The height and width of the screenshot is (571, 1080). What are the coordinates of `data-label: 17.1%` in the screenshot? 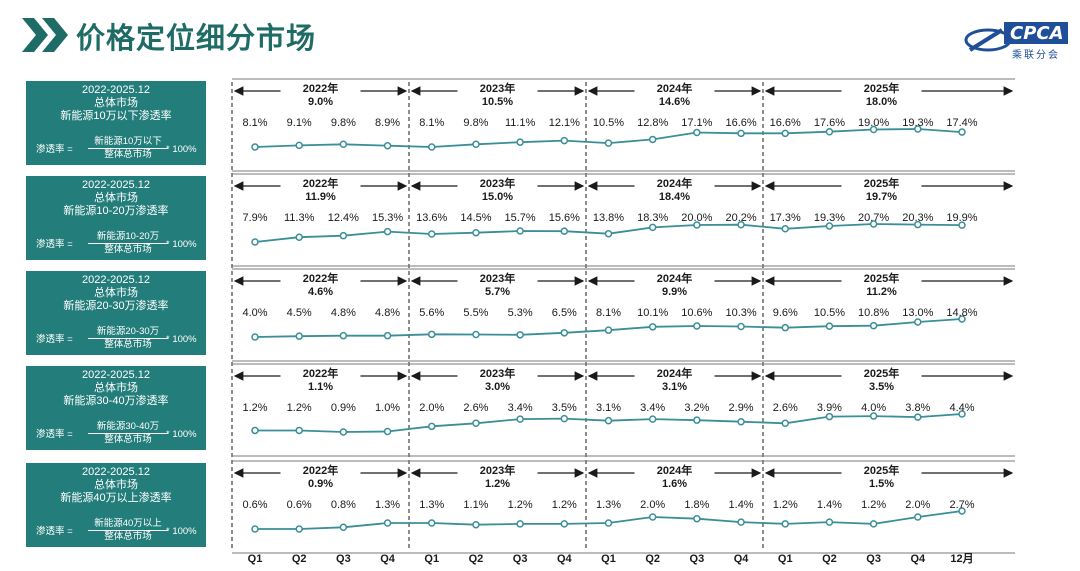 It's located at (696, 123).